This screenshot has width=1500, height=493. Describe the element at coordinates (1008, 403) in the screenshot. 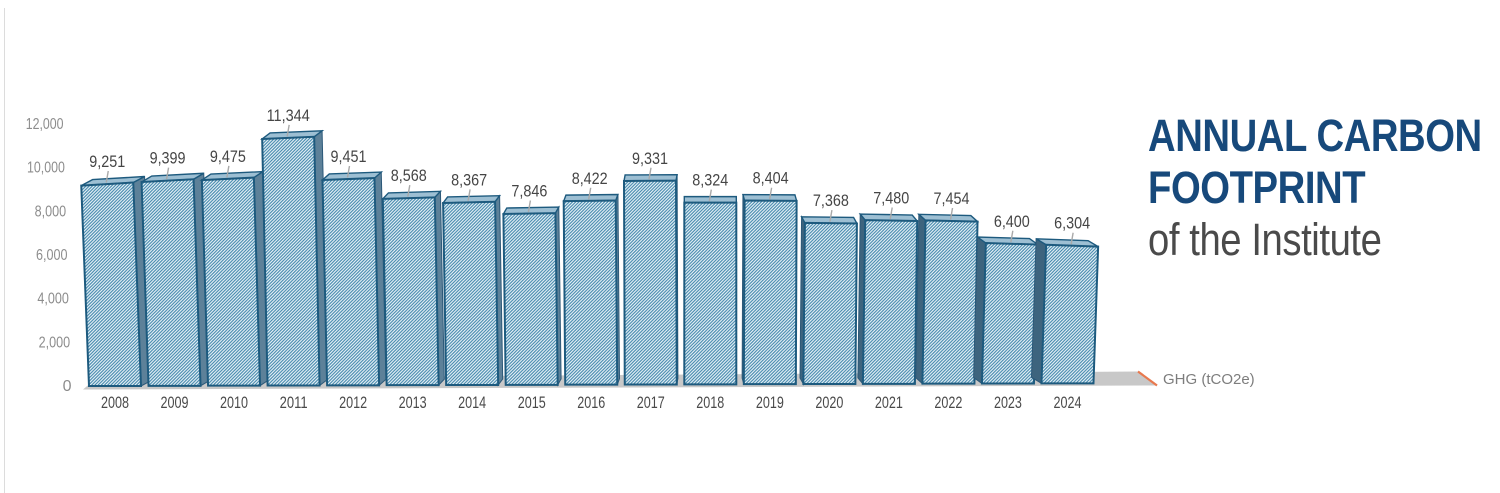

I see `year-label: 2023` at that location.